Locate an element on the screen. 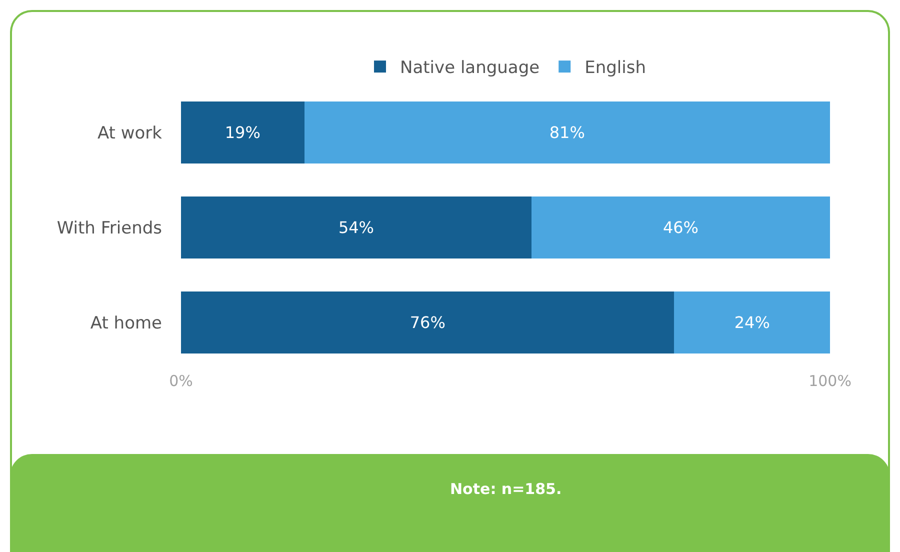  text: 76% is located at coordinates (428, 322).